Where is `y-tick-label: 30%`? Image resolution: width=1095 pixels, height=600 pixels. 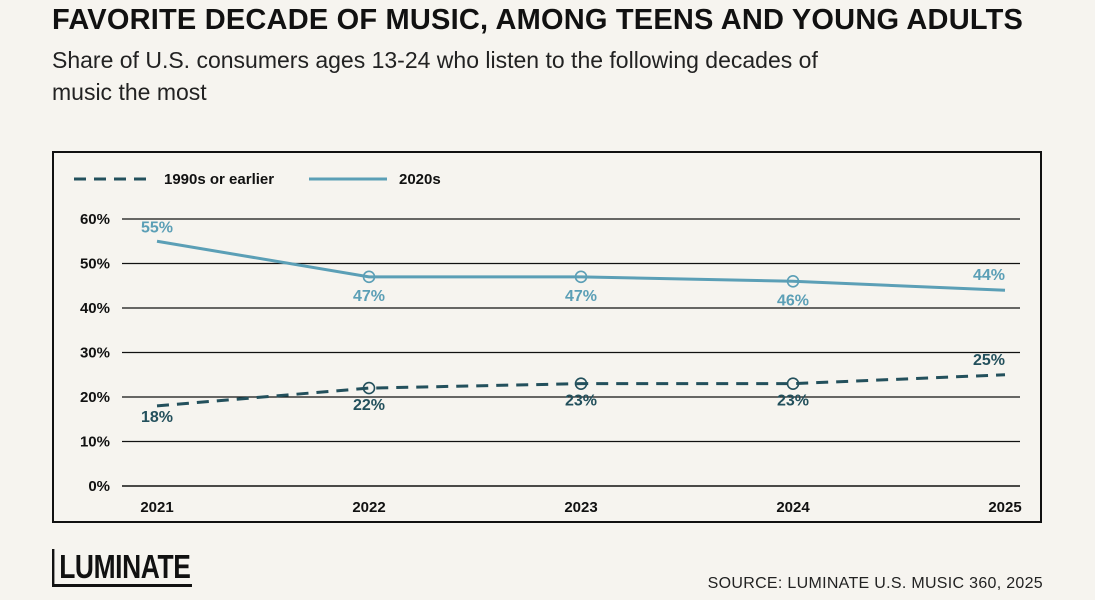 y-tick-label: 30% is located at coordinates (95, 353).